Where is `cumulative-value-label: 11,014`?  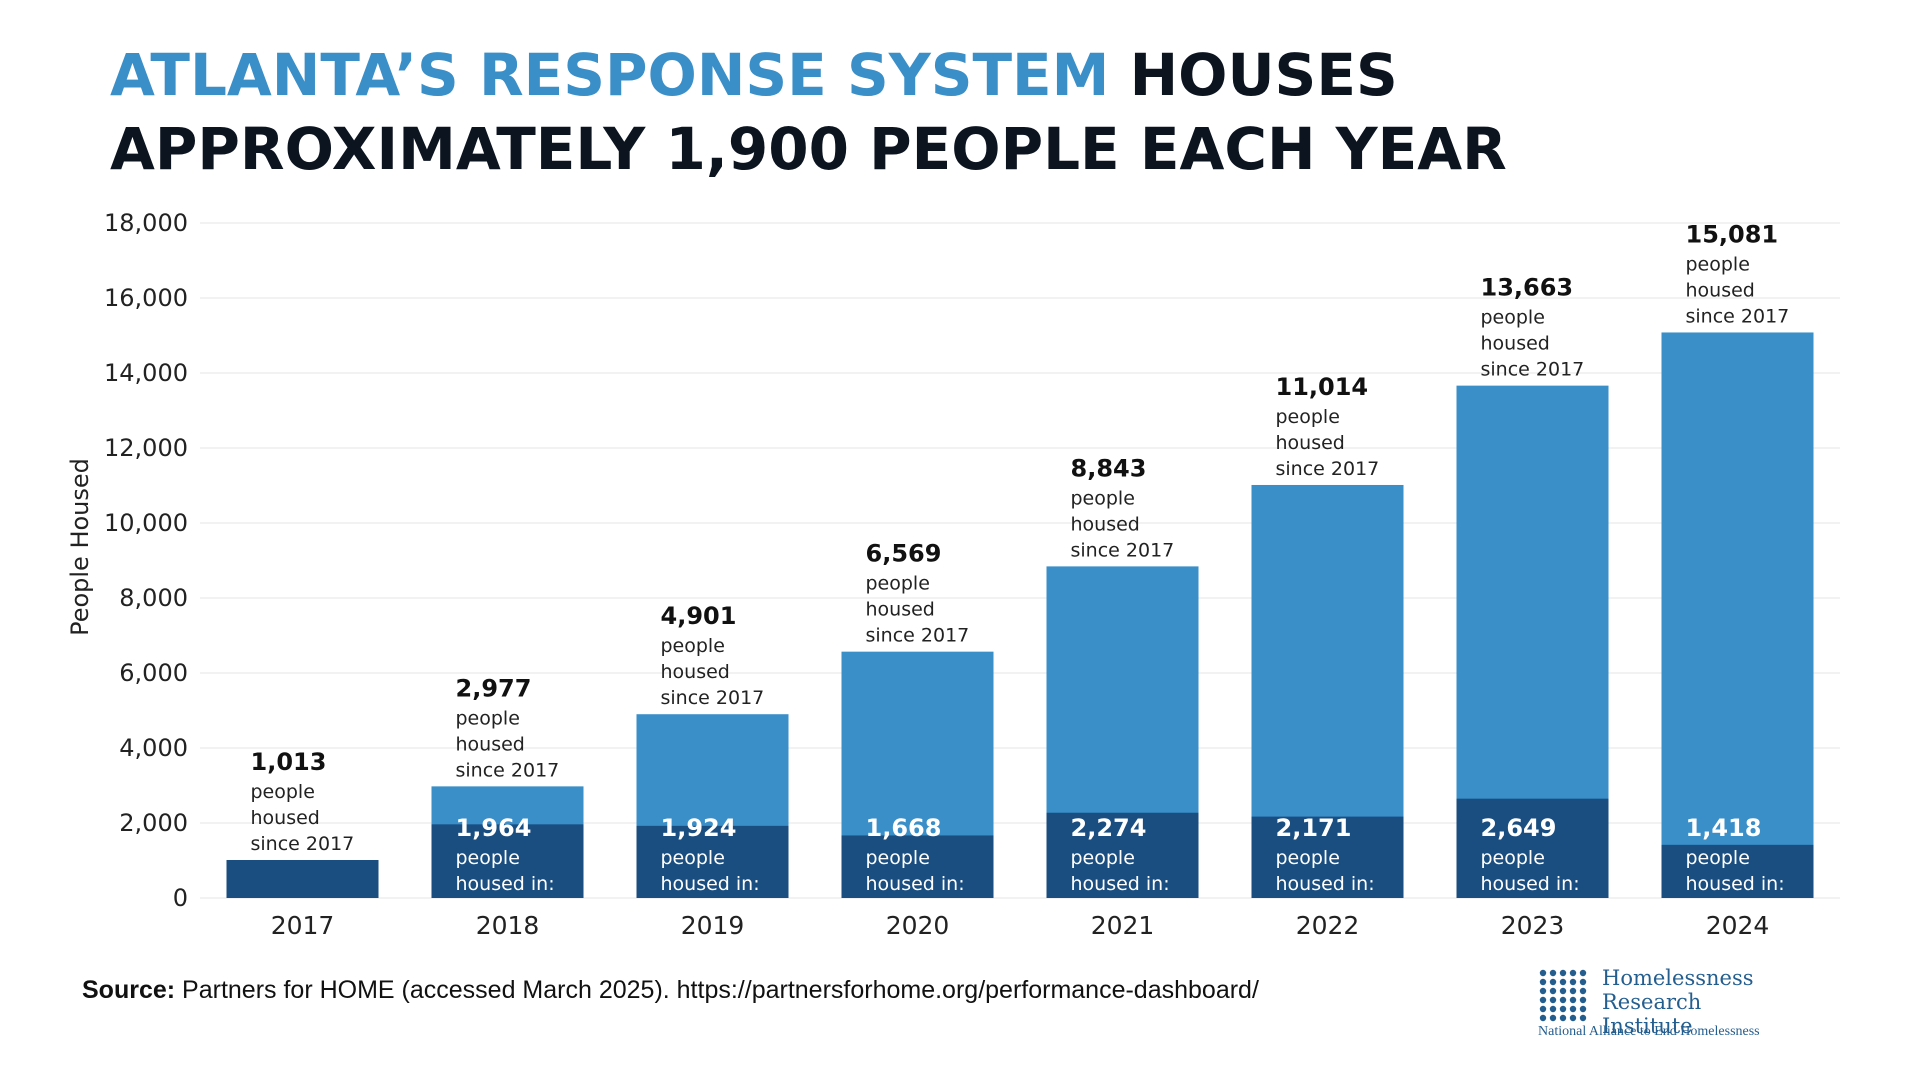 cumulative-value-label: 11,014 is located at coordinates (1322, 387).